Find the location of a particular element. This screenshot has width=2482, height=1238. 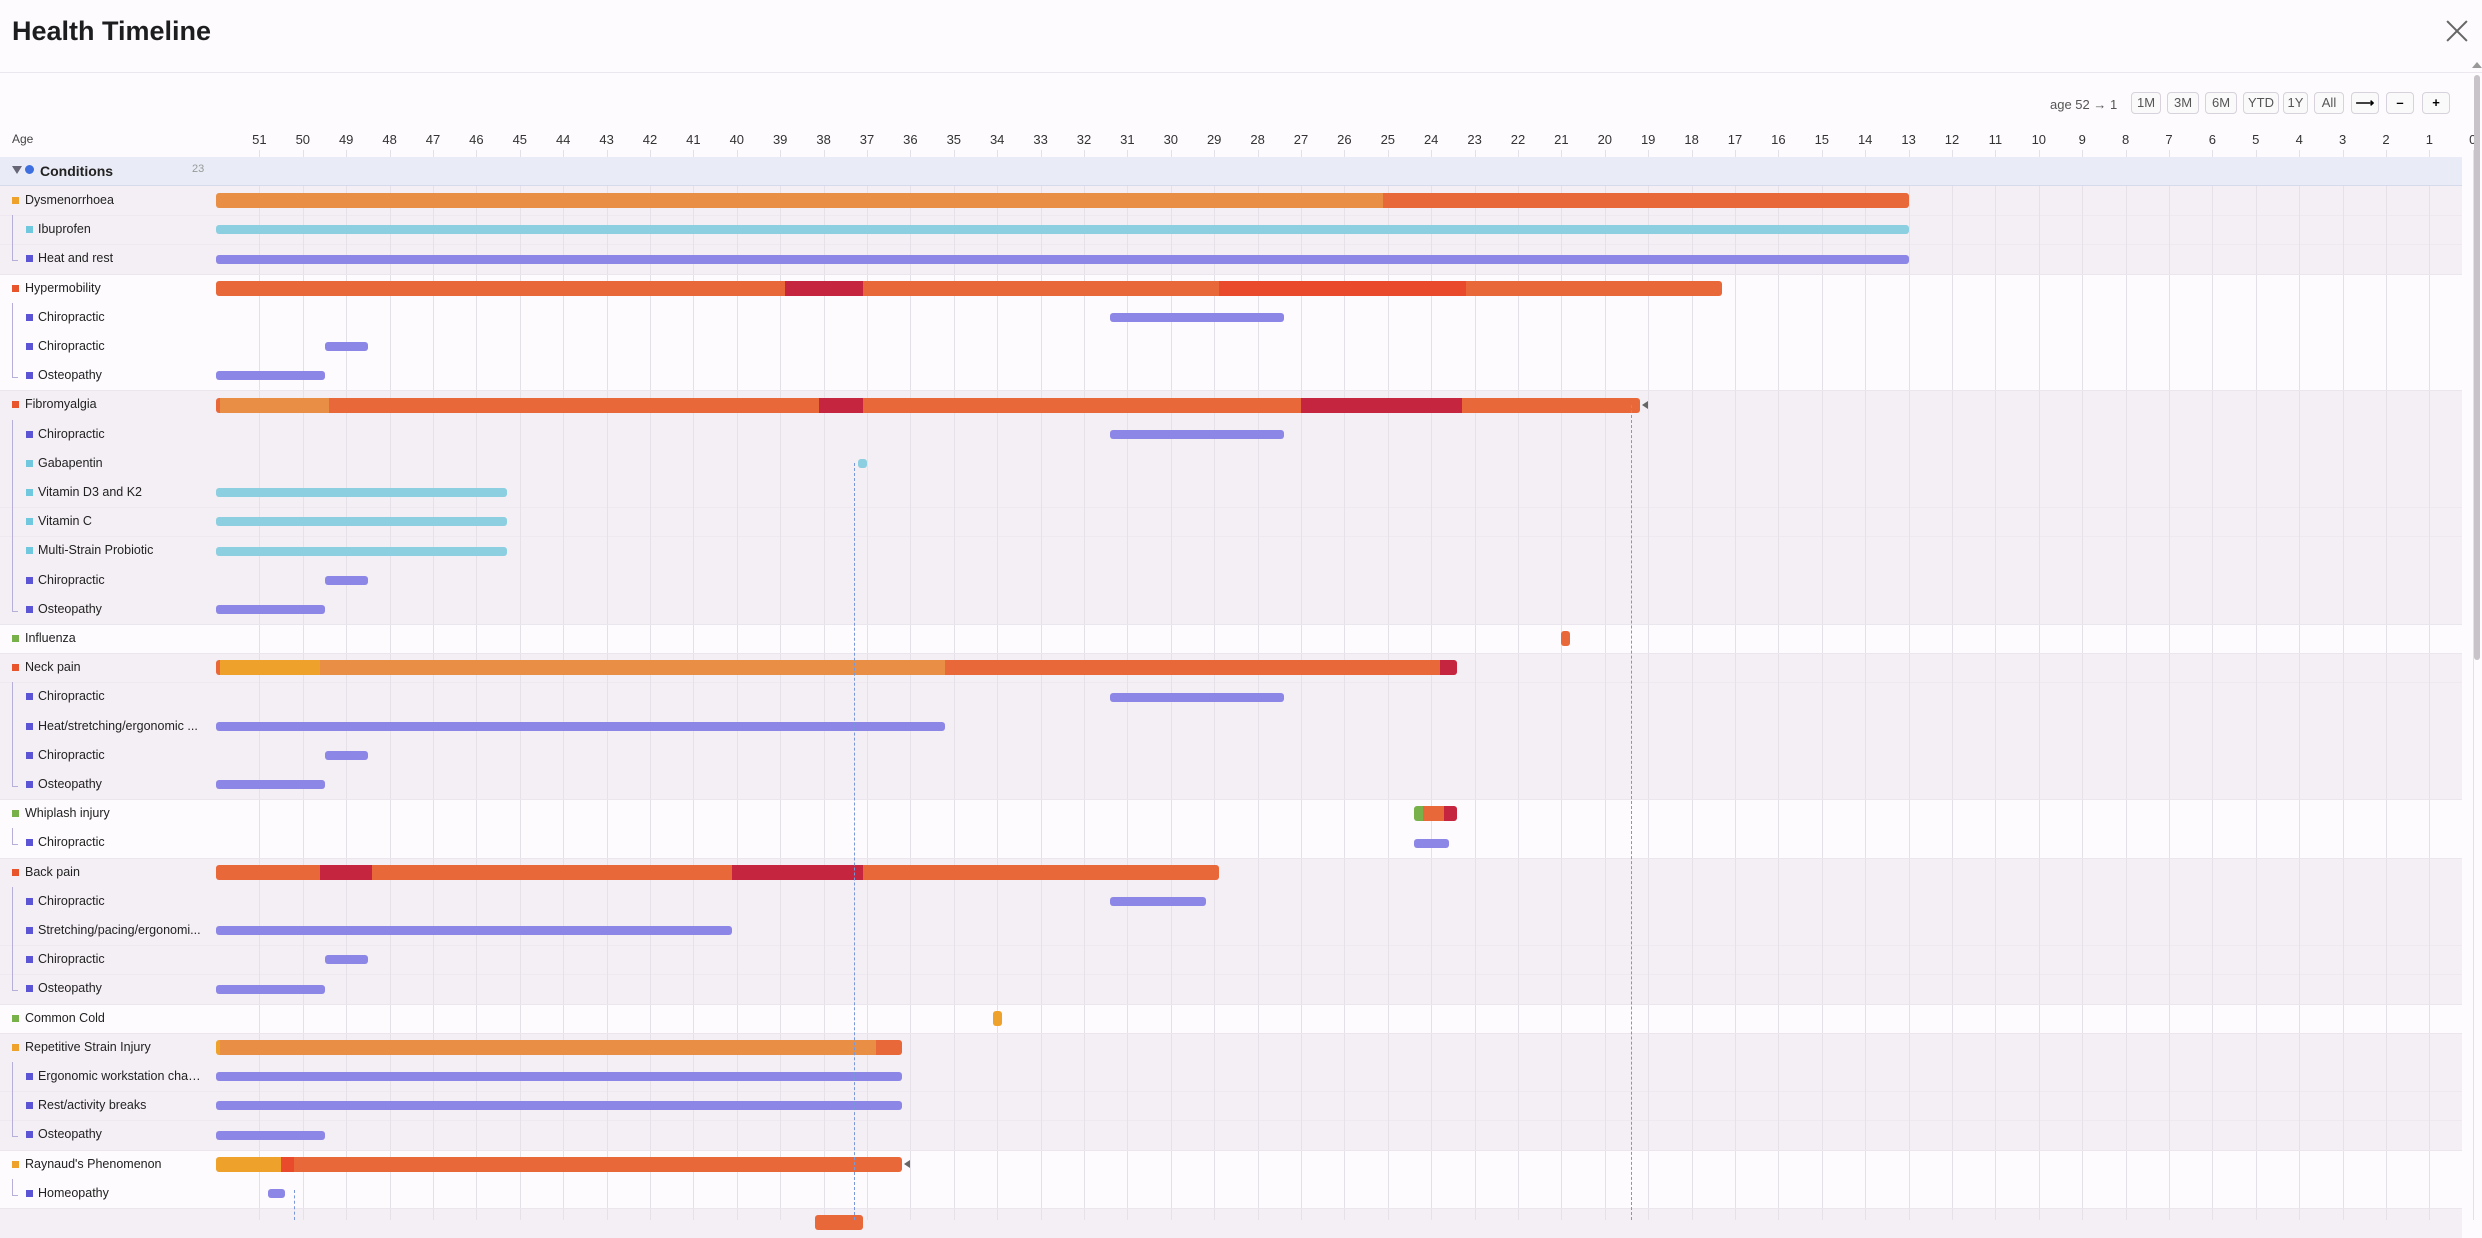

treatment-label: Heat and rest is located at coordinates (76, 258).